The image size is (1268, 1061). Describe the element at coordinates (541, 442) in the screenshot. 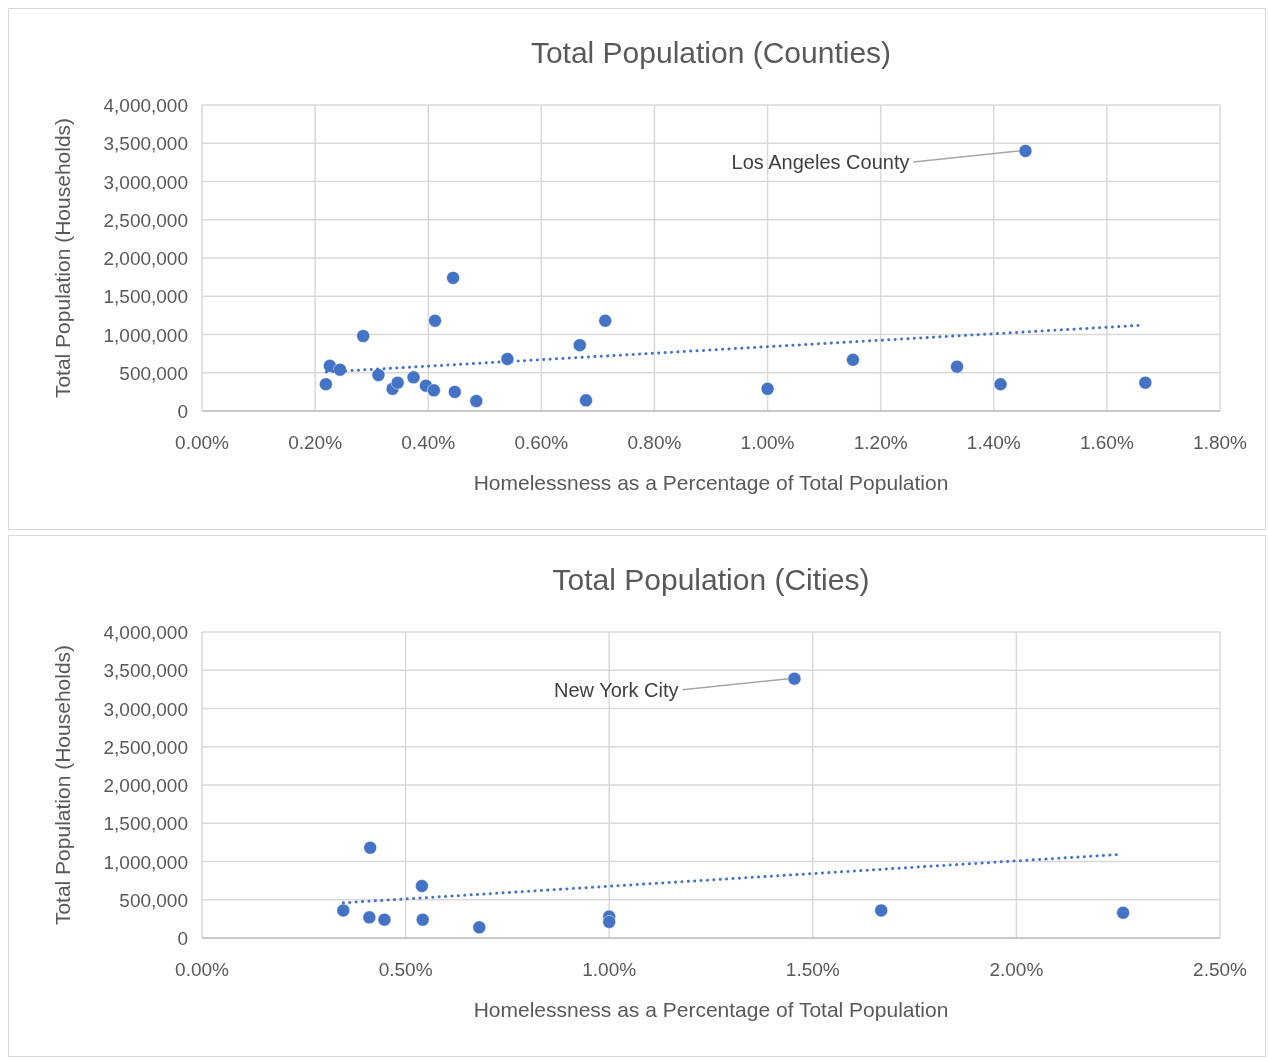

I see `x-tick-label: 0.60%` at that location.